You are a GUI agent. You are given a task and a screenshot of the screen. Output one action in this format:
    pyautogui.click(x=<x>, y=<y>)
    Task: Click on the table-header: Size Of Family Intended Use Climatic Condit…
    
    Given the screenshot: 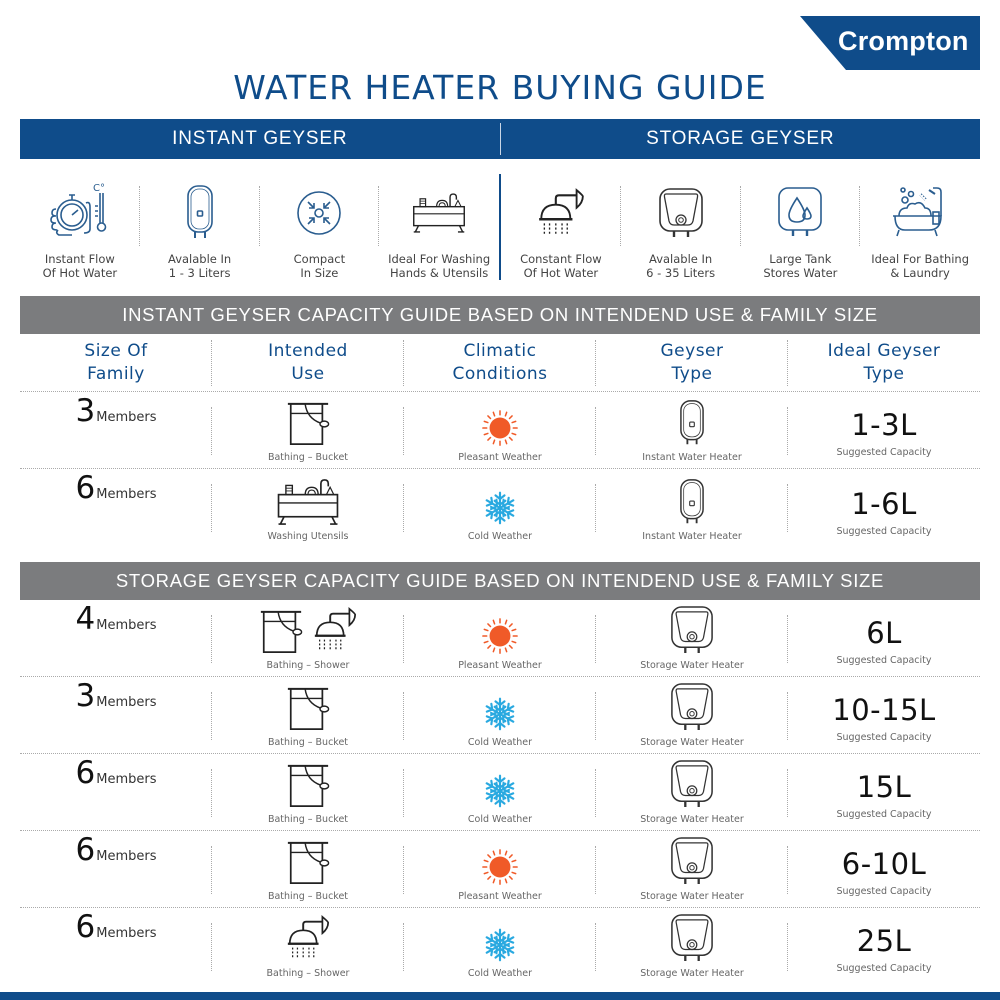 What is the action you would take?
    pyautogui.click(x=500, y=363)
    